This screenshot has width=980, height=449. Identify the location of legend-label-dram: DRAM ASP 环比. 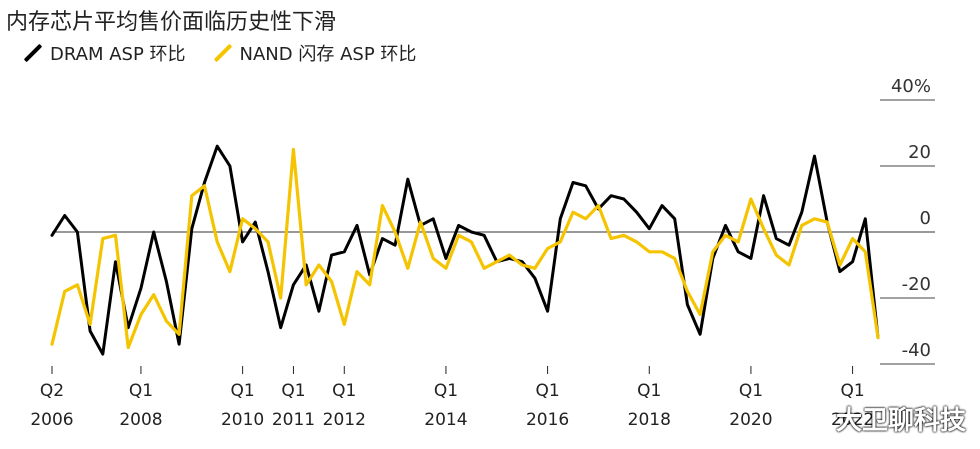
(118, 54).